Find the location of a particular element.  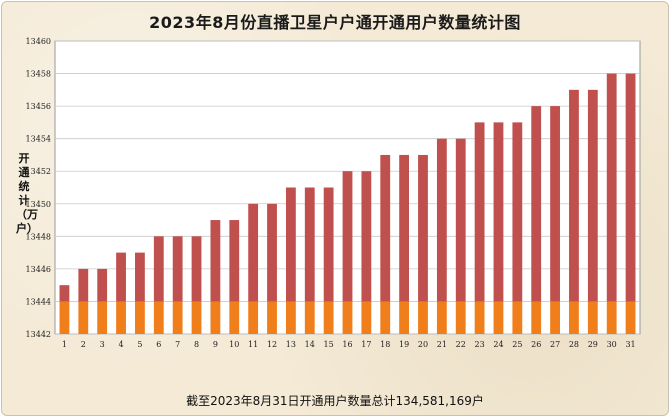

x-tick-label: 7 is located at coordinates (177, 344).